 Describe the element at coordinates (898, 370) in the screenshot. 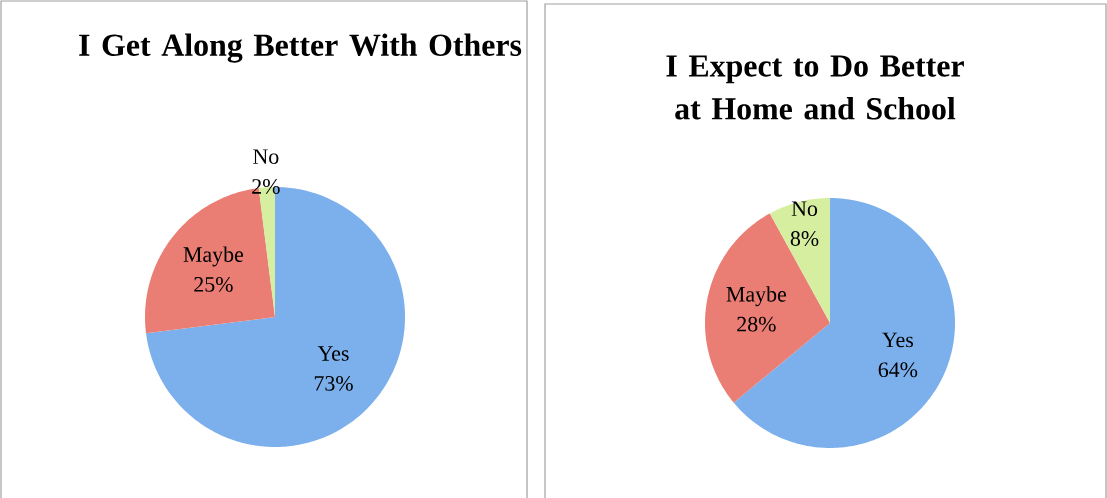

I see `data-label: 64%` at that location.